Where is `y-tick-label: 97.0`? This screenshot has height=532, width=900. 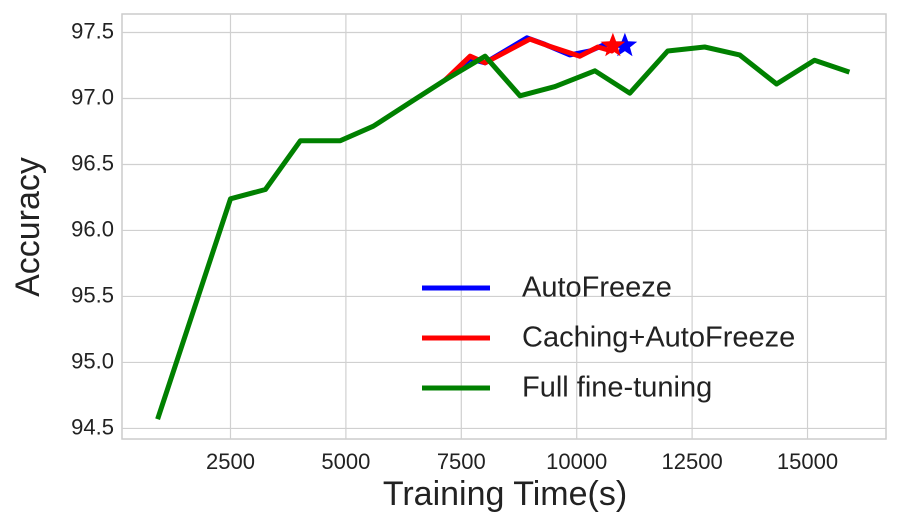 y-tick-label: 97.0 is located at coordinates (92, 96).